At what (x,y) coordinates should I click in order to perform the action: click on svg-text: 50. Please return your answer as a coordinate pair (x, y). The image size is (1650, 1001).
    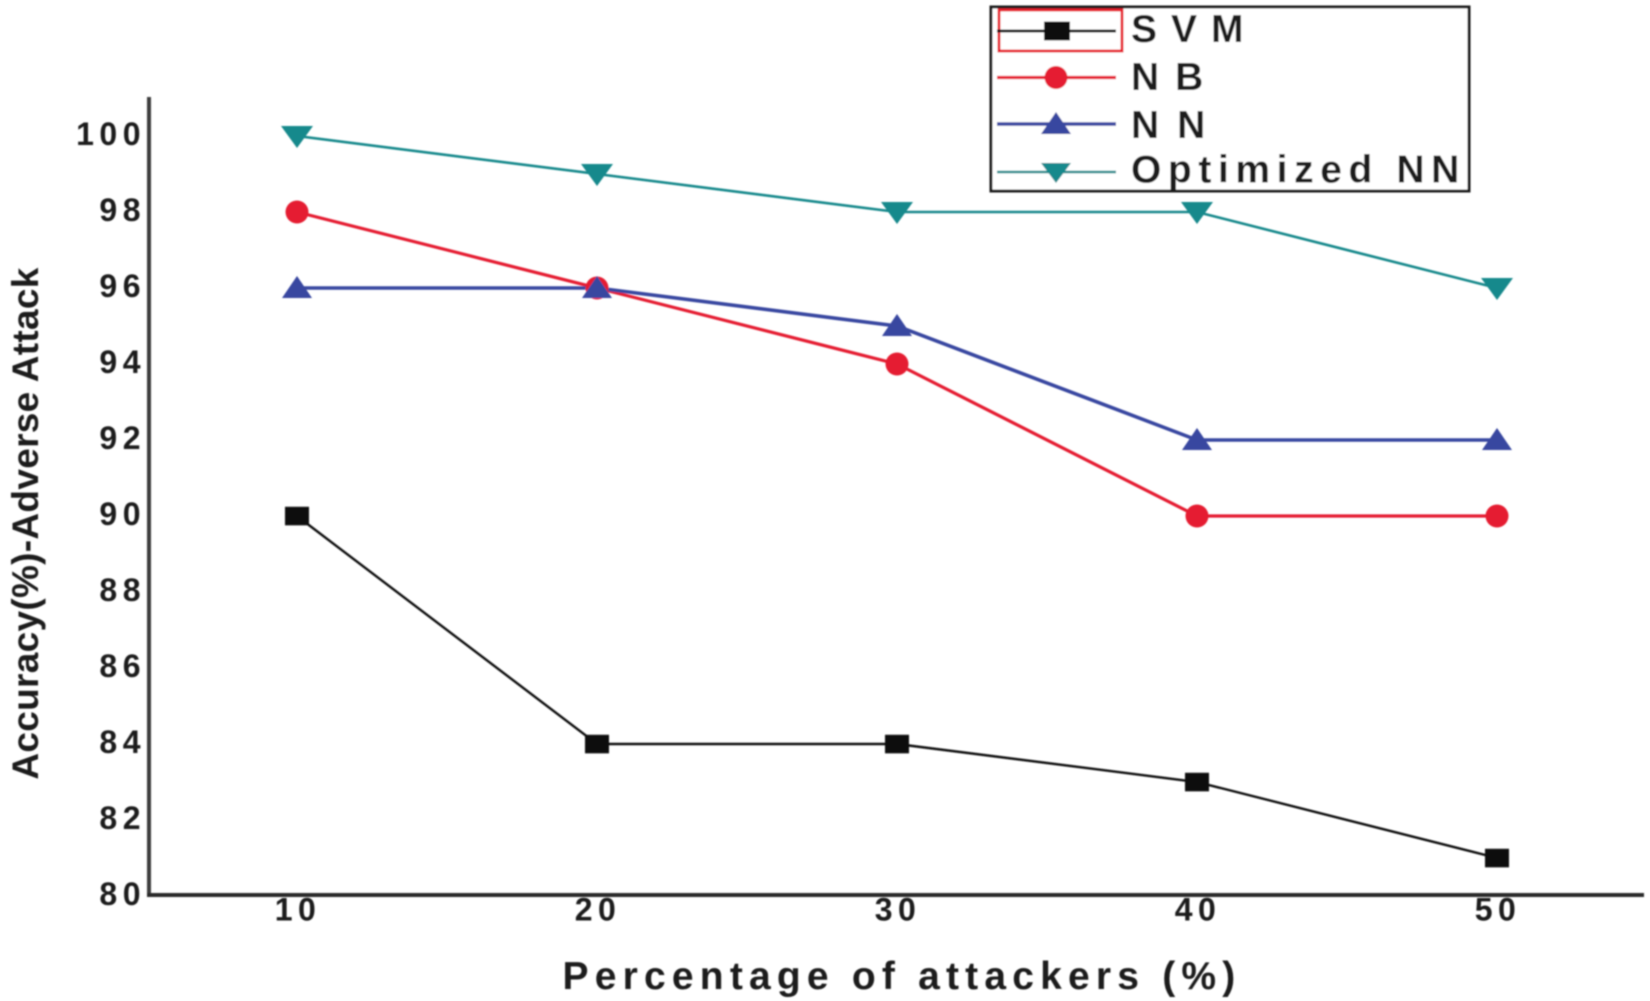
    Looking at the image, I should click on (1498, 910).